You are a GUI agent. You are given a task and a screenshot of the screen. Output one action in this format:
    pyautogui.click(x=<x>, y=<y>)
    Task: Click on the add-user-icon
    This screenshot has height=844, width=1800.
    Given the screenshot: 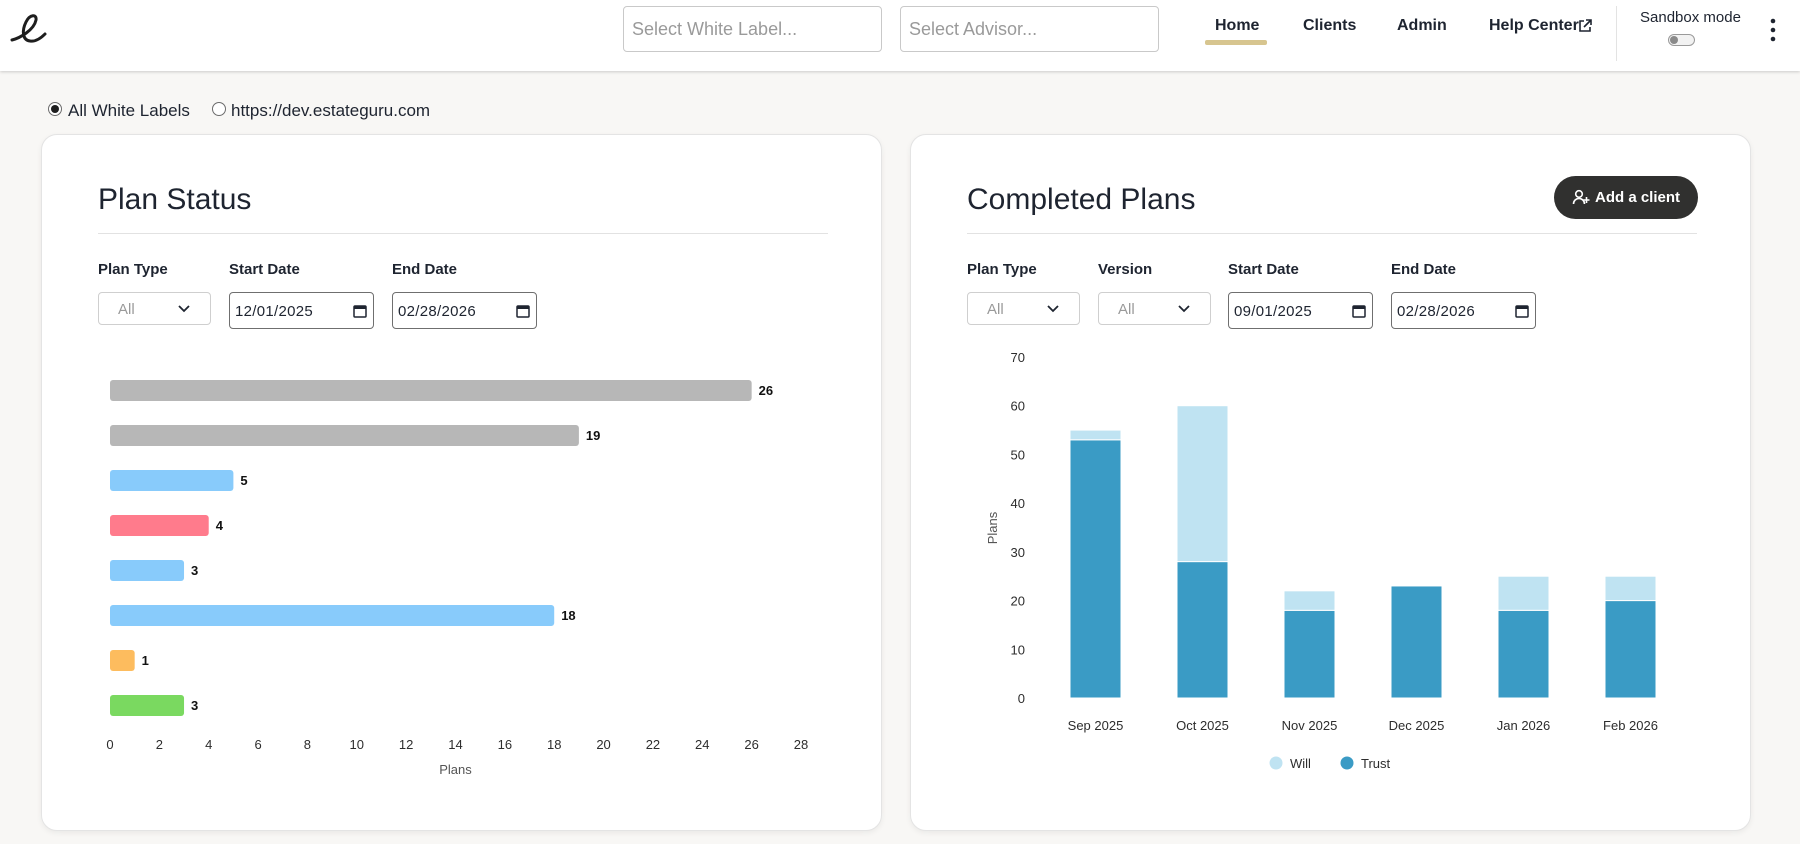 What is the action you would take?
    pyautogui.click(x=1581, y=197)
    